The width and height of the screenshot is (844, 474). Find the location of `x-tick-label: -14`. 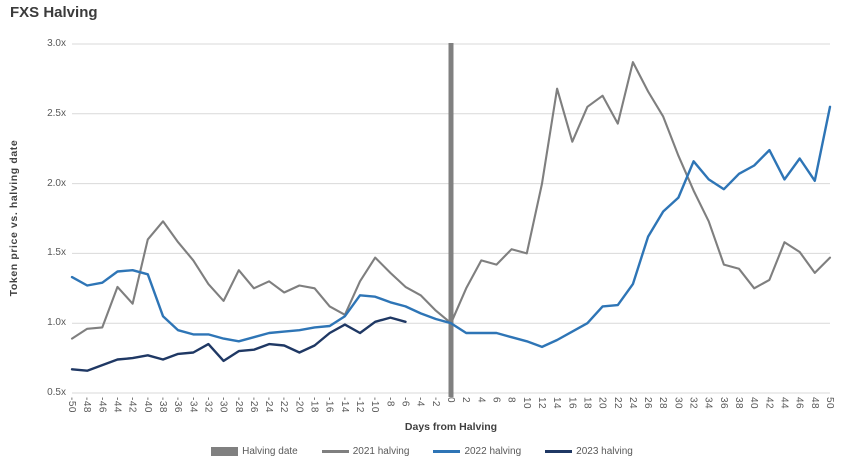

x-tick-label: -14 is located at coordinates (344, 405).